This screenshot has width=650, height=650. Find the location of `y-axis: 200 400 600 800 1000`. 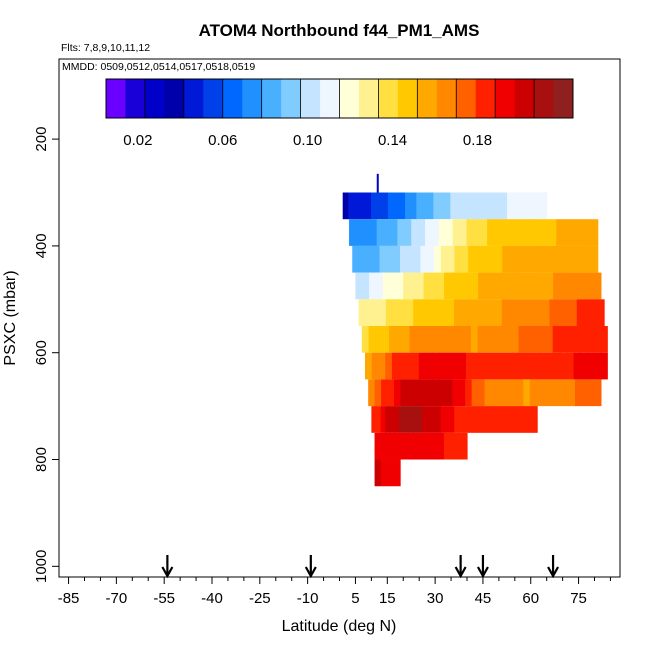

y-axis: 200 400 600 800 1000 is located at coordinates (46, 355).